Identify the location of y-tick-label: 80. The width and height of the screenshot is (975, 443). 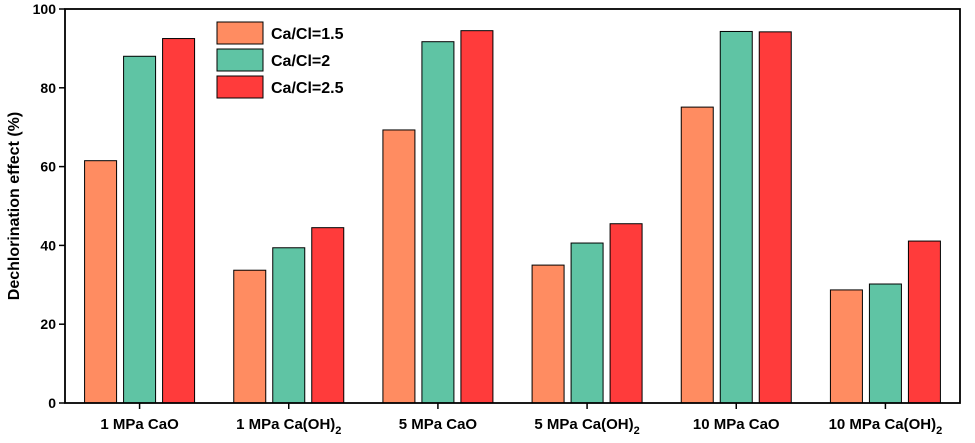
(48, 88).